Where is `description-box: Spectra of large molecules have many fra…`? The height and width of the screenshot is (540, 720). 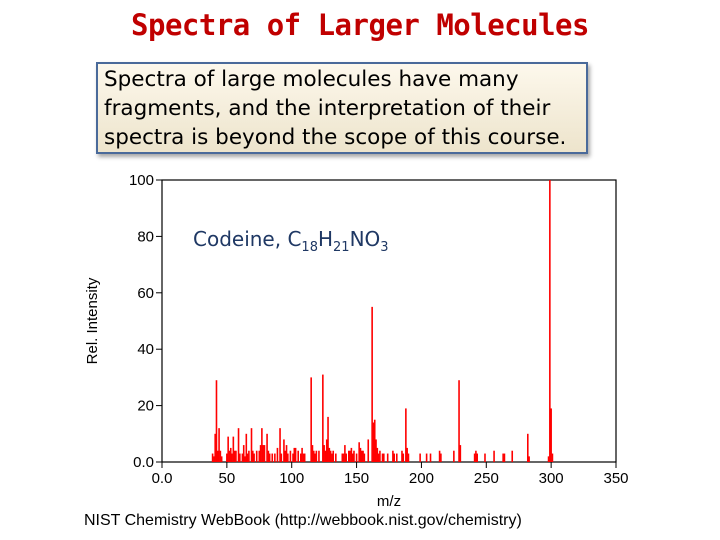 description-box: Spectra of large molecules have many fra… is located at coordinates (342, 108).